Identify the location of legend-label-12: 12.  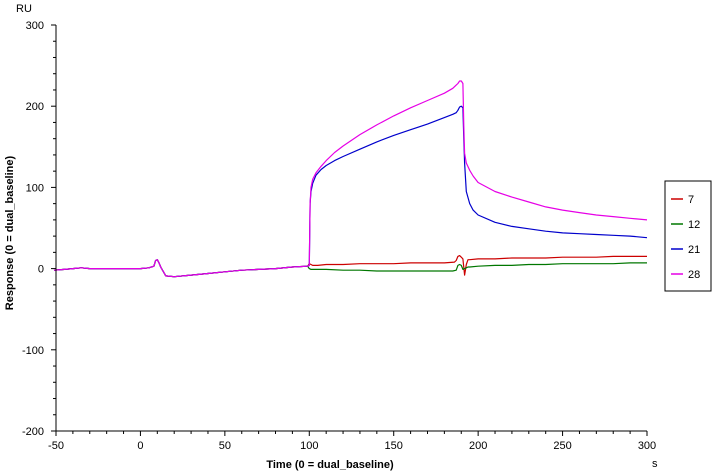
(694, 225).